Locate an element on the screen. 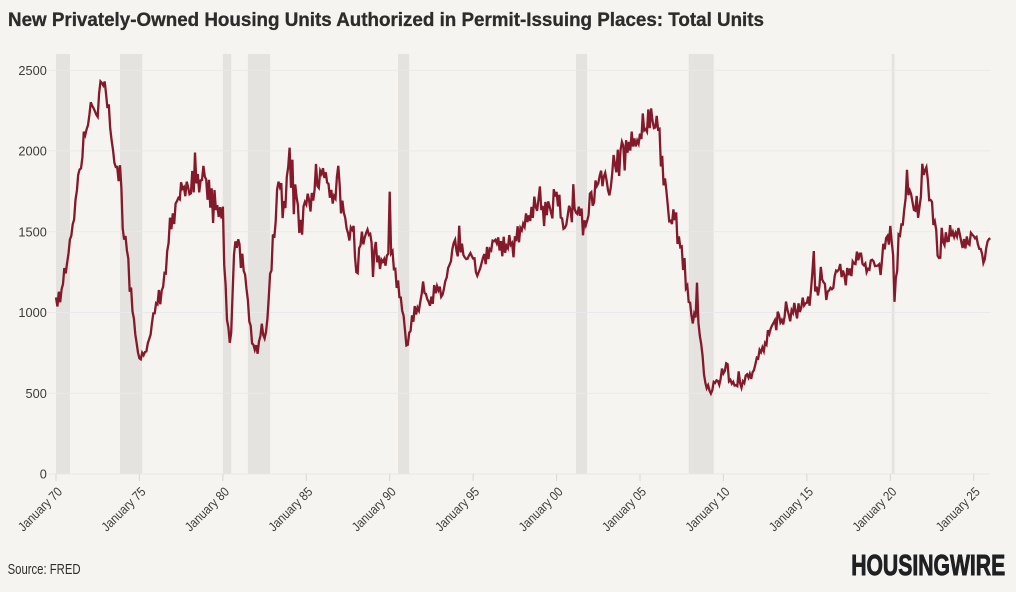 The image size is (1016, 592). svg-text: 1000 is located at coordinates (32, 312).